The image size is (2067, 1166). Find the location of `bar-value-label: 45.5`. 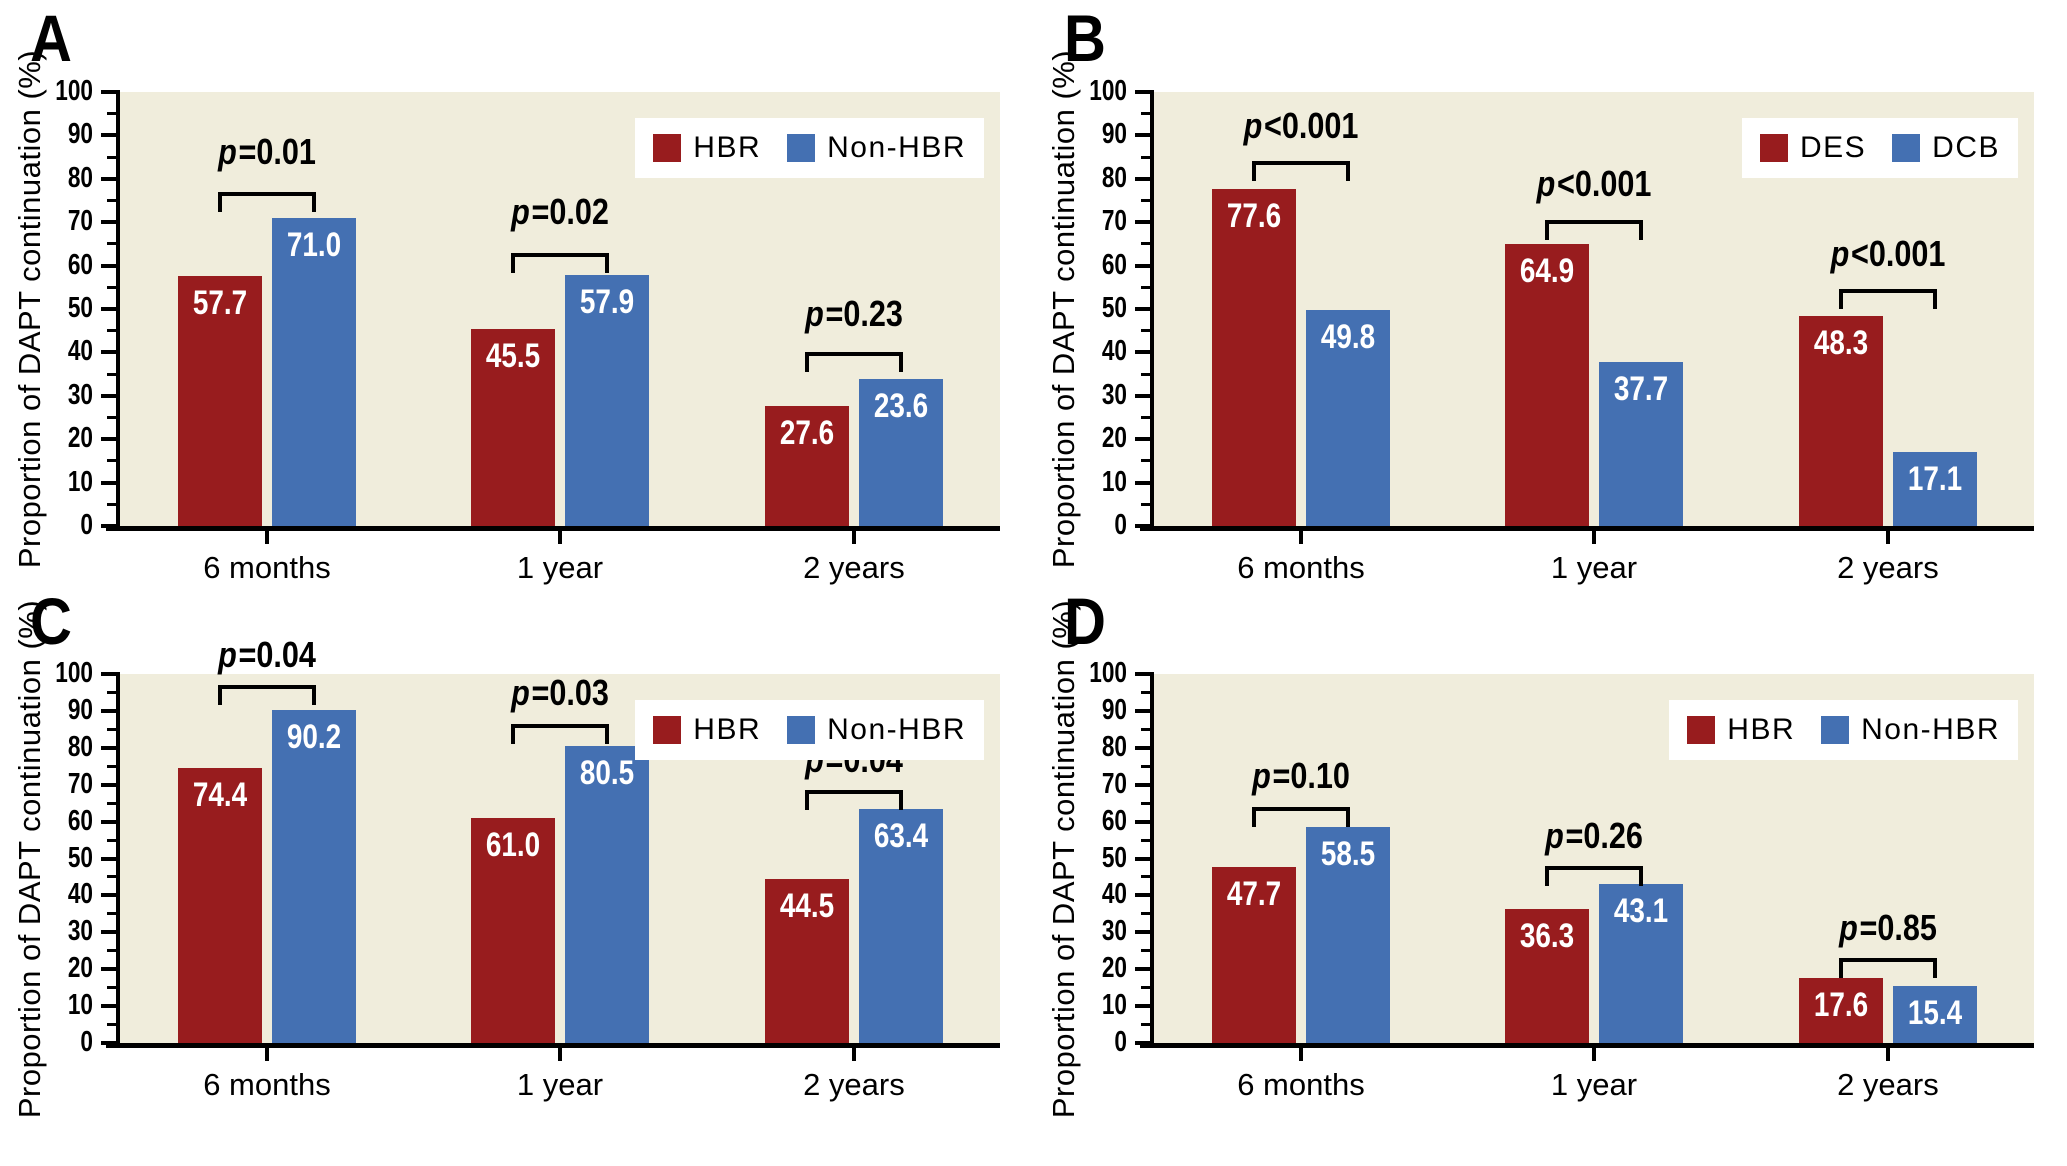

bar-value-label: 45.5 is located at coordinates (513, 355).